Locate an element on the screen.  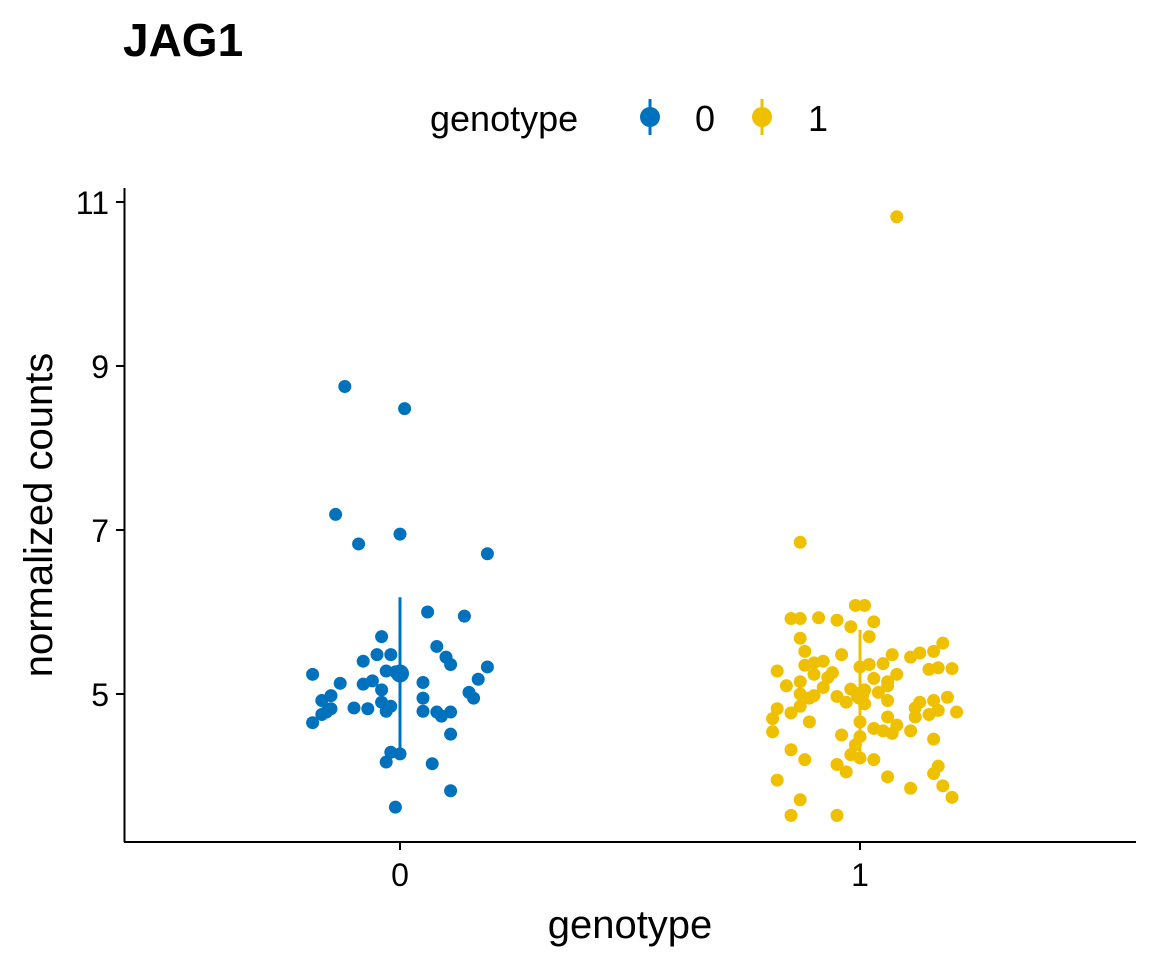
legend-label-1: 1 is located at coordinates (818, 118).